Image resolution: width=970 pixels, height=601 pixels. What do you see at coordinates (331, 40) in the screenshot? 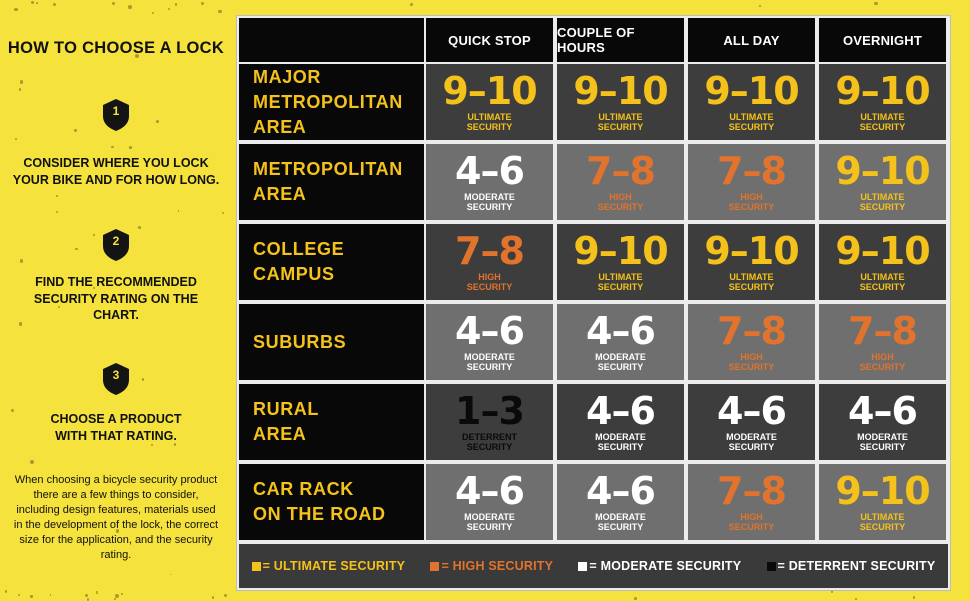
I see `header-corner` at bounding box center [331, 40].